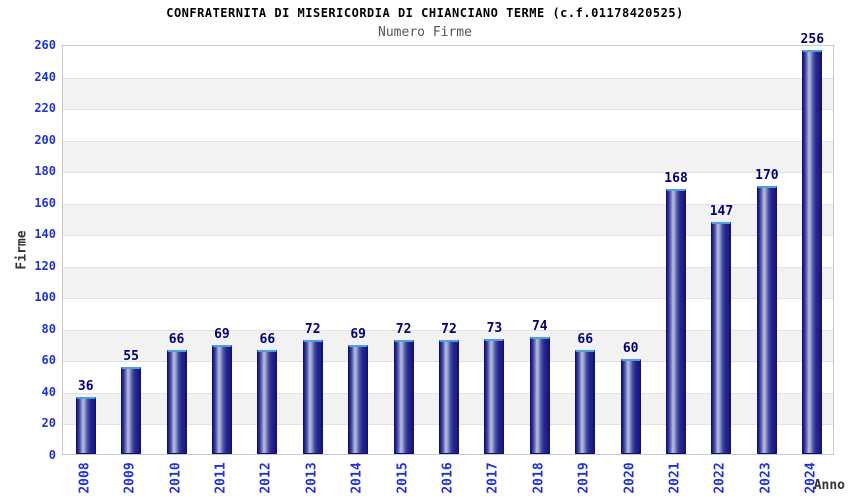  Describe the element at coordinates (676, 178) in the screenshot. I see `bar-value-label: 168` at that location.